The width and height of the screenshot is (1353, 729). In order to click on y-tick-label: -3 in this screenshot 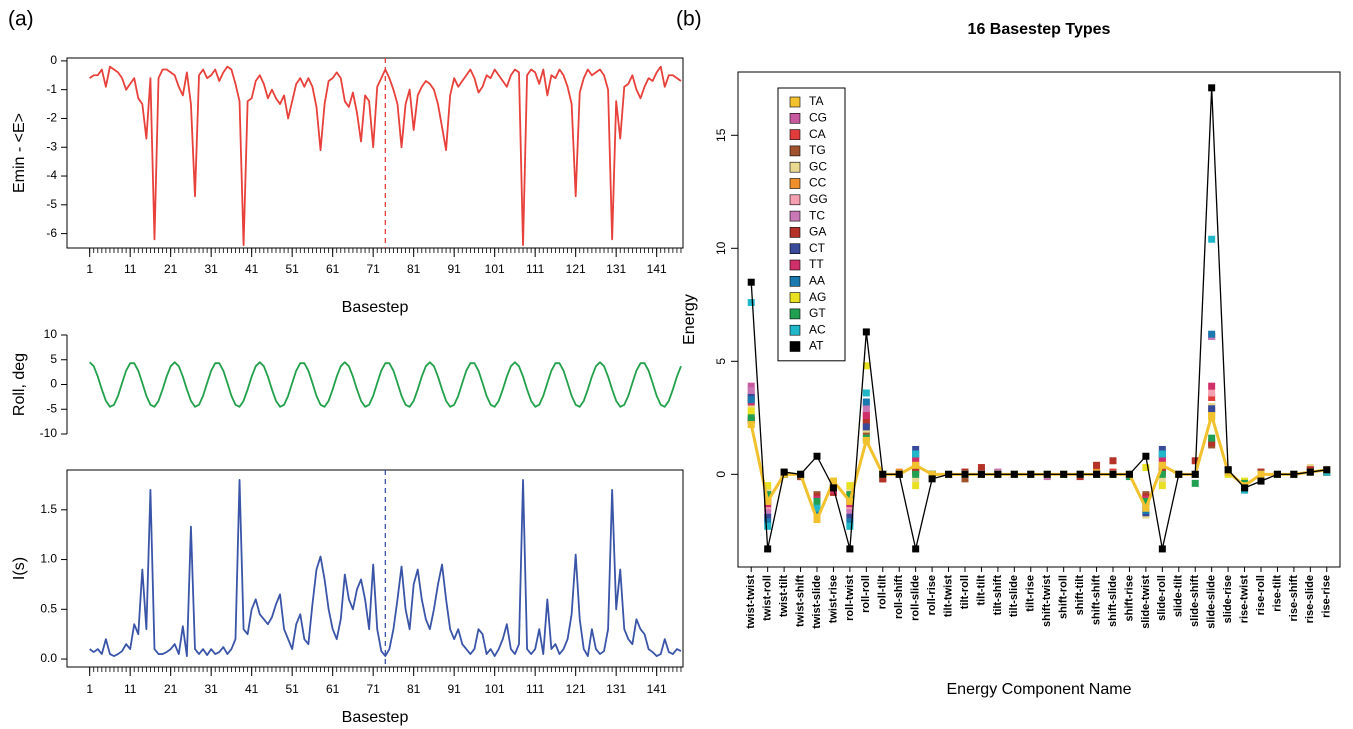, I will do `click(51, 146)`.